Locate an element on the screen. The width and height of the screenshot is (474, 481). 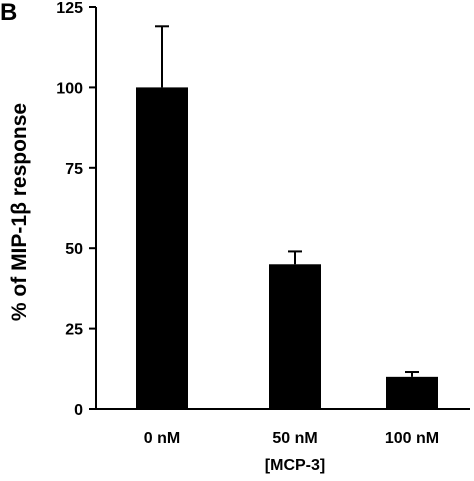
y-axis-label: % of MIP-1β response is located at coordinates (19, 212).